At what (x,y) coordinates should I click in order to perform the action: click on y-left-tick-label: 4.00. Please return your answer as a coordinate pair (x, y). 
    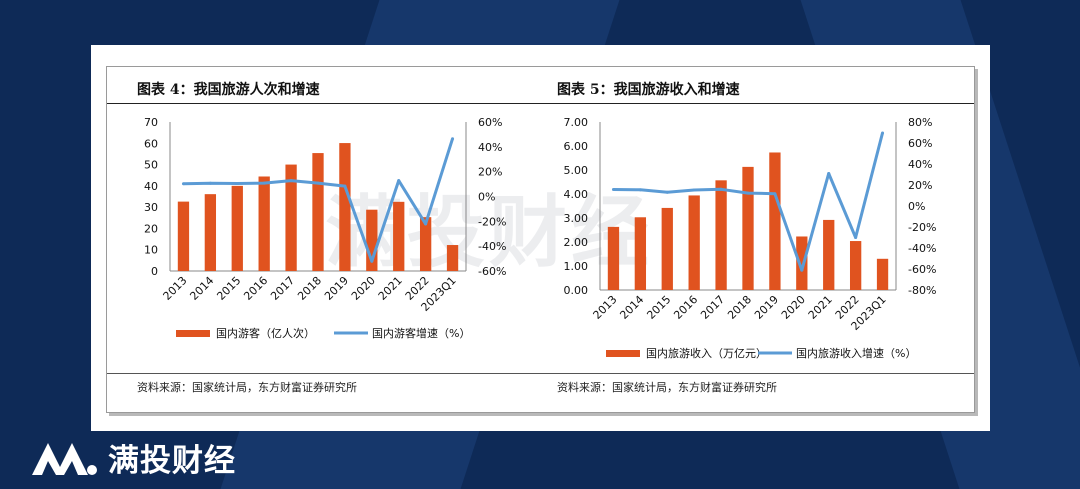
    Looking at the image, I should click on (576, 194).